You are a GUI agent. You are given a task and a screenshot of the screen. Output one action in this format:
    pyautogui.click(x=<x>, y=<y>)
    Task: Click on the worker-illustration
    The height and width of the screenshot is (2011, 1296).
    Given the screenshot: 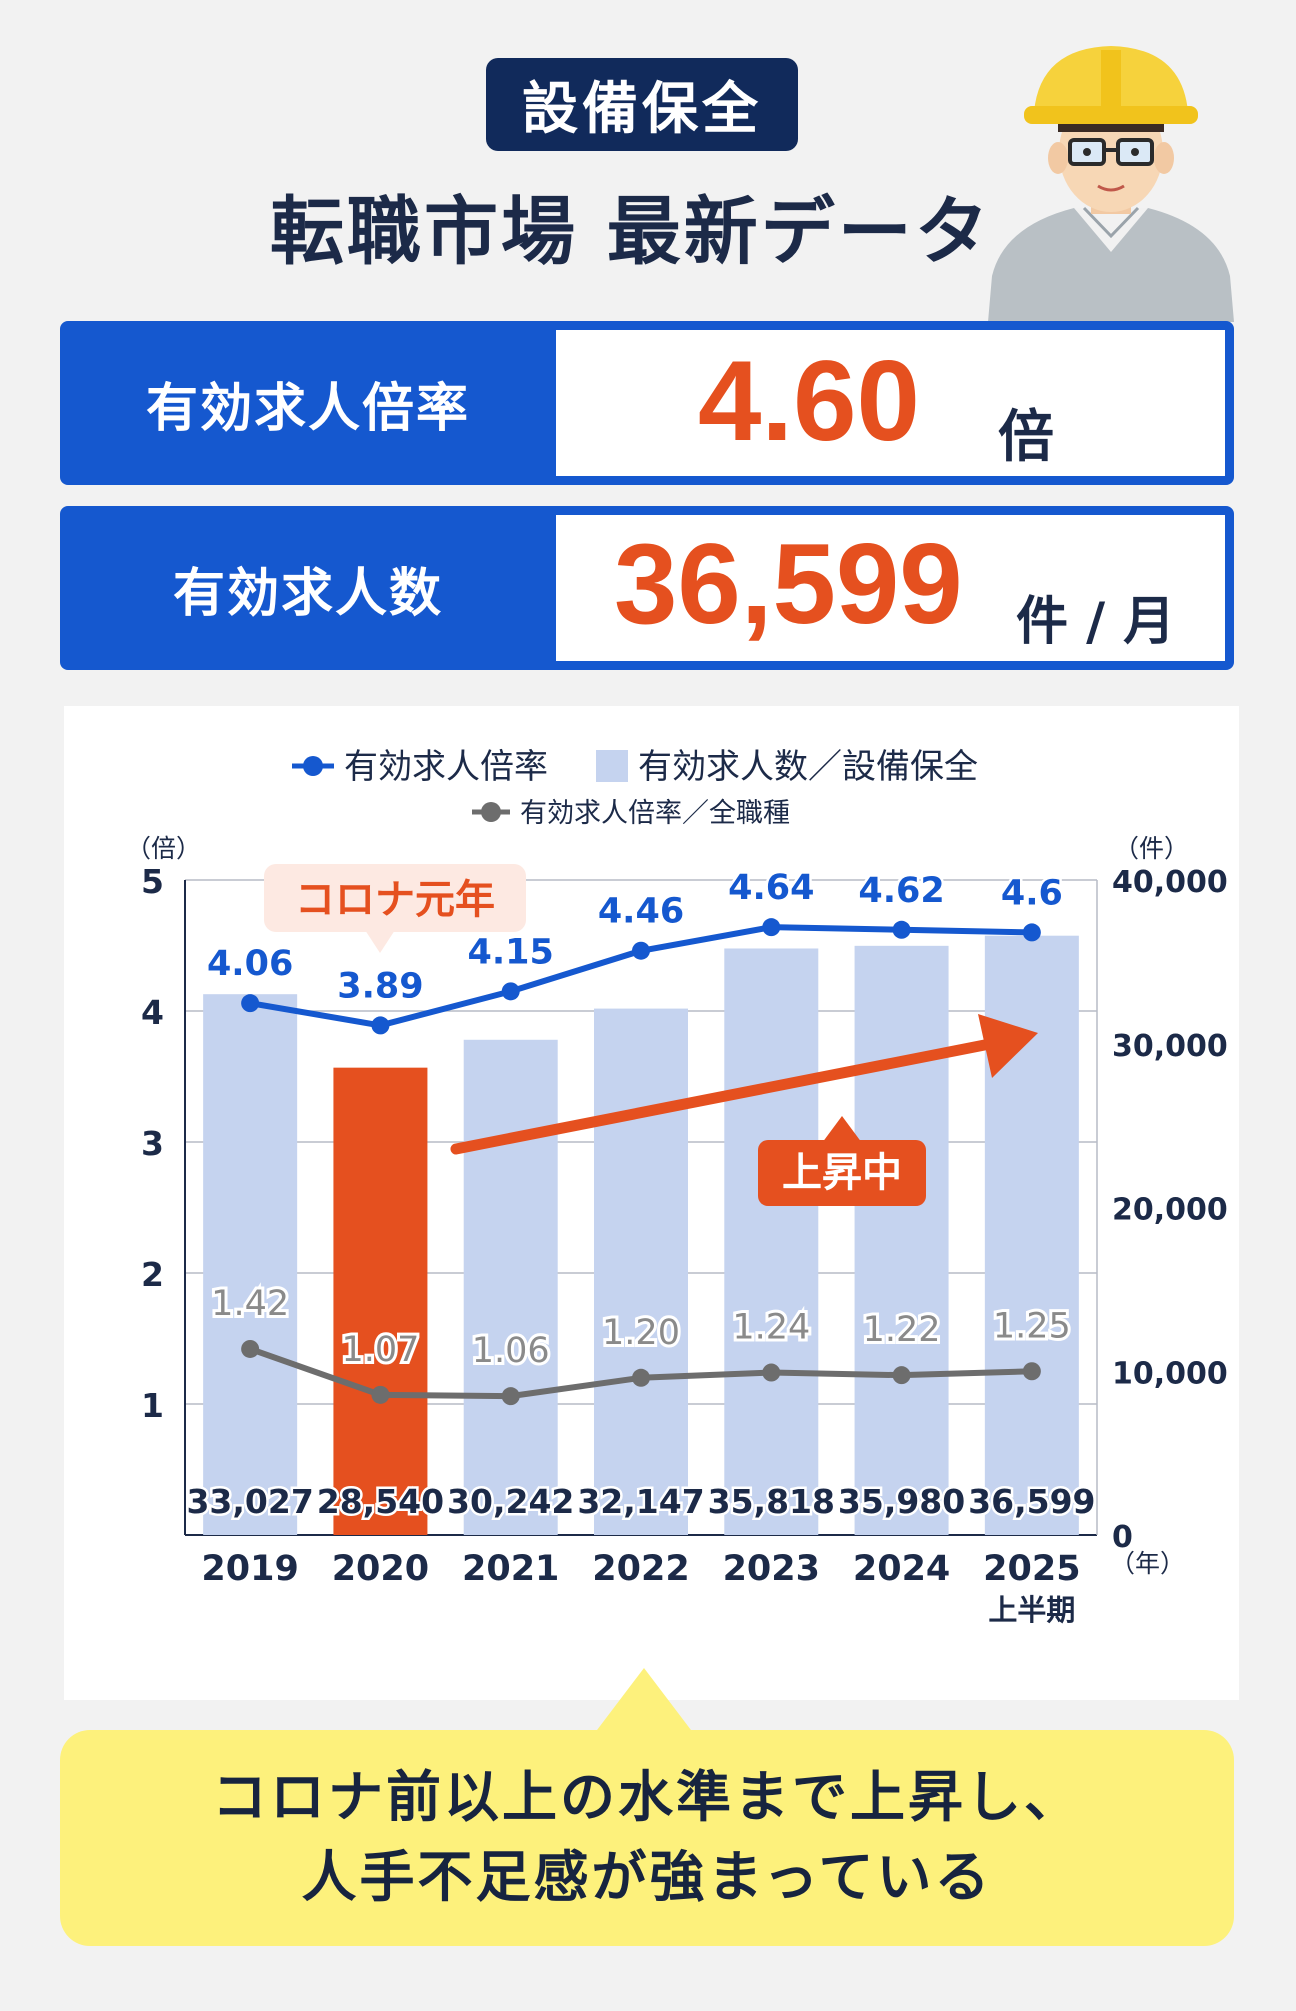 What is the action you would take?
    pyautogui.click(x=1111, y=184)
    